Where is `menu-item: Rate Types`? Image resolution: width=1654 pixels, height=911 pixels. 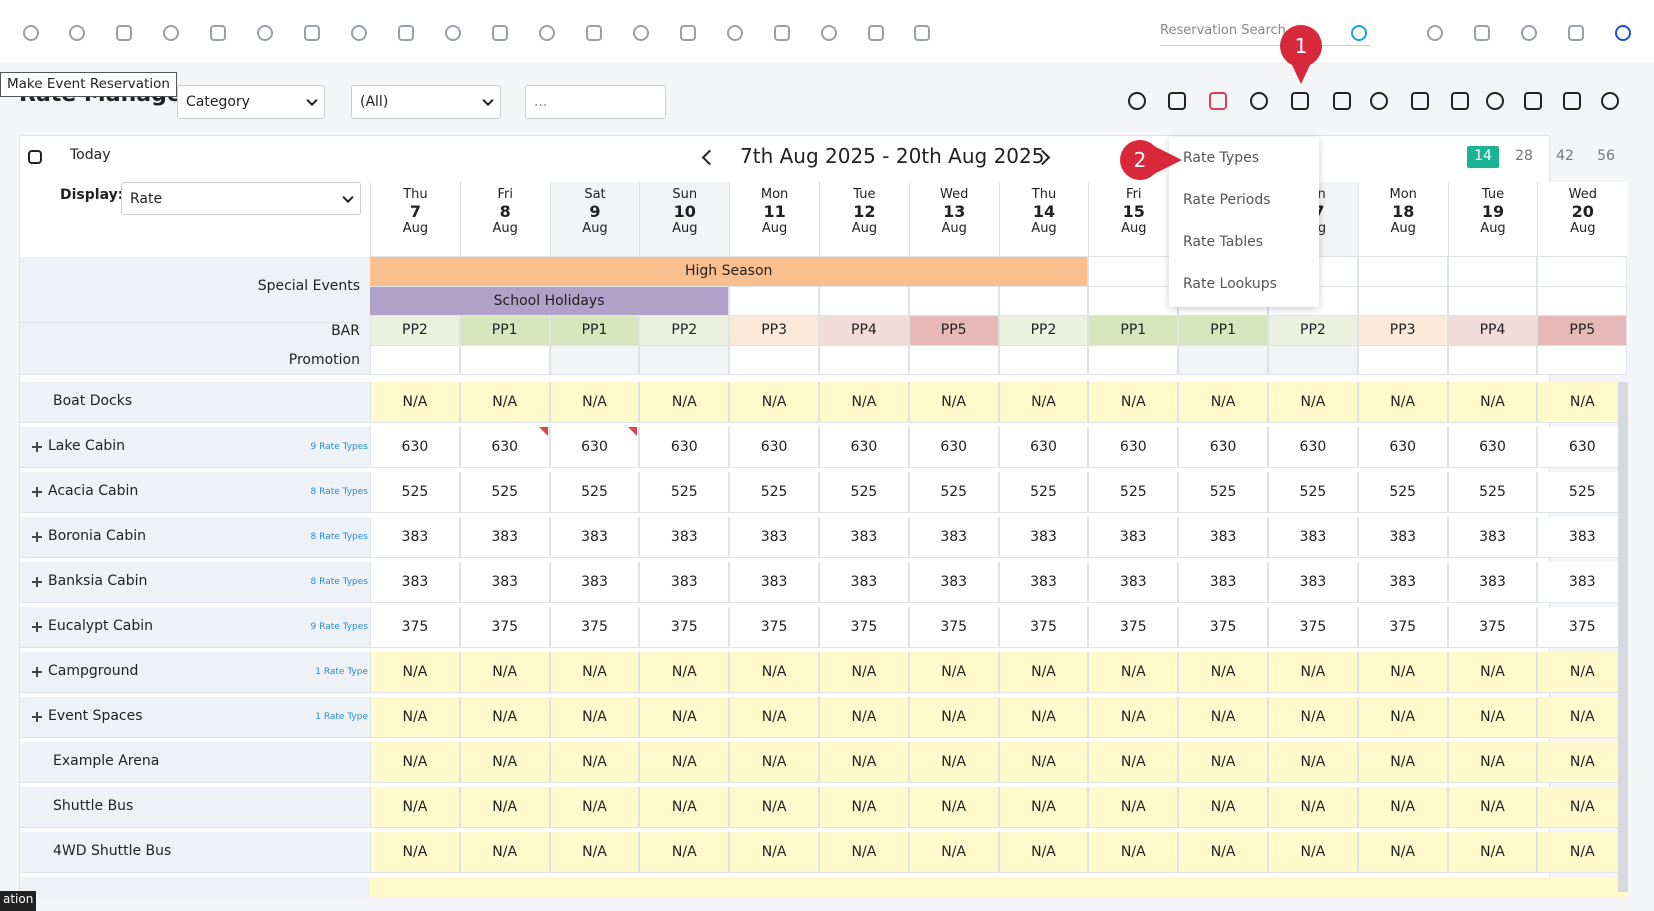 menu-item: Rate Types is located at coordinates (1221, 158).